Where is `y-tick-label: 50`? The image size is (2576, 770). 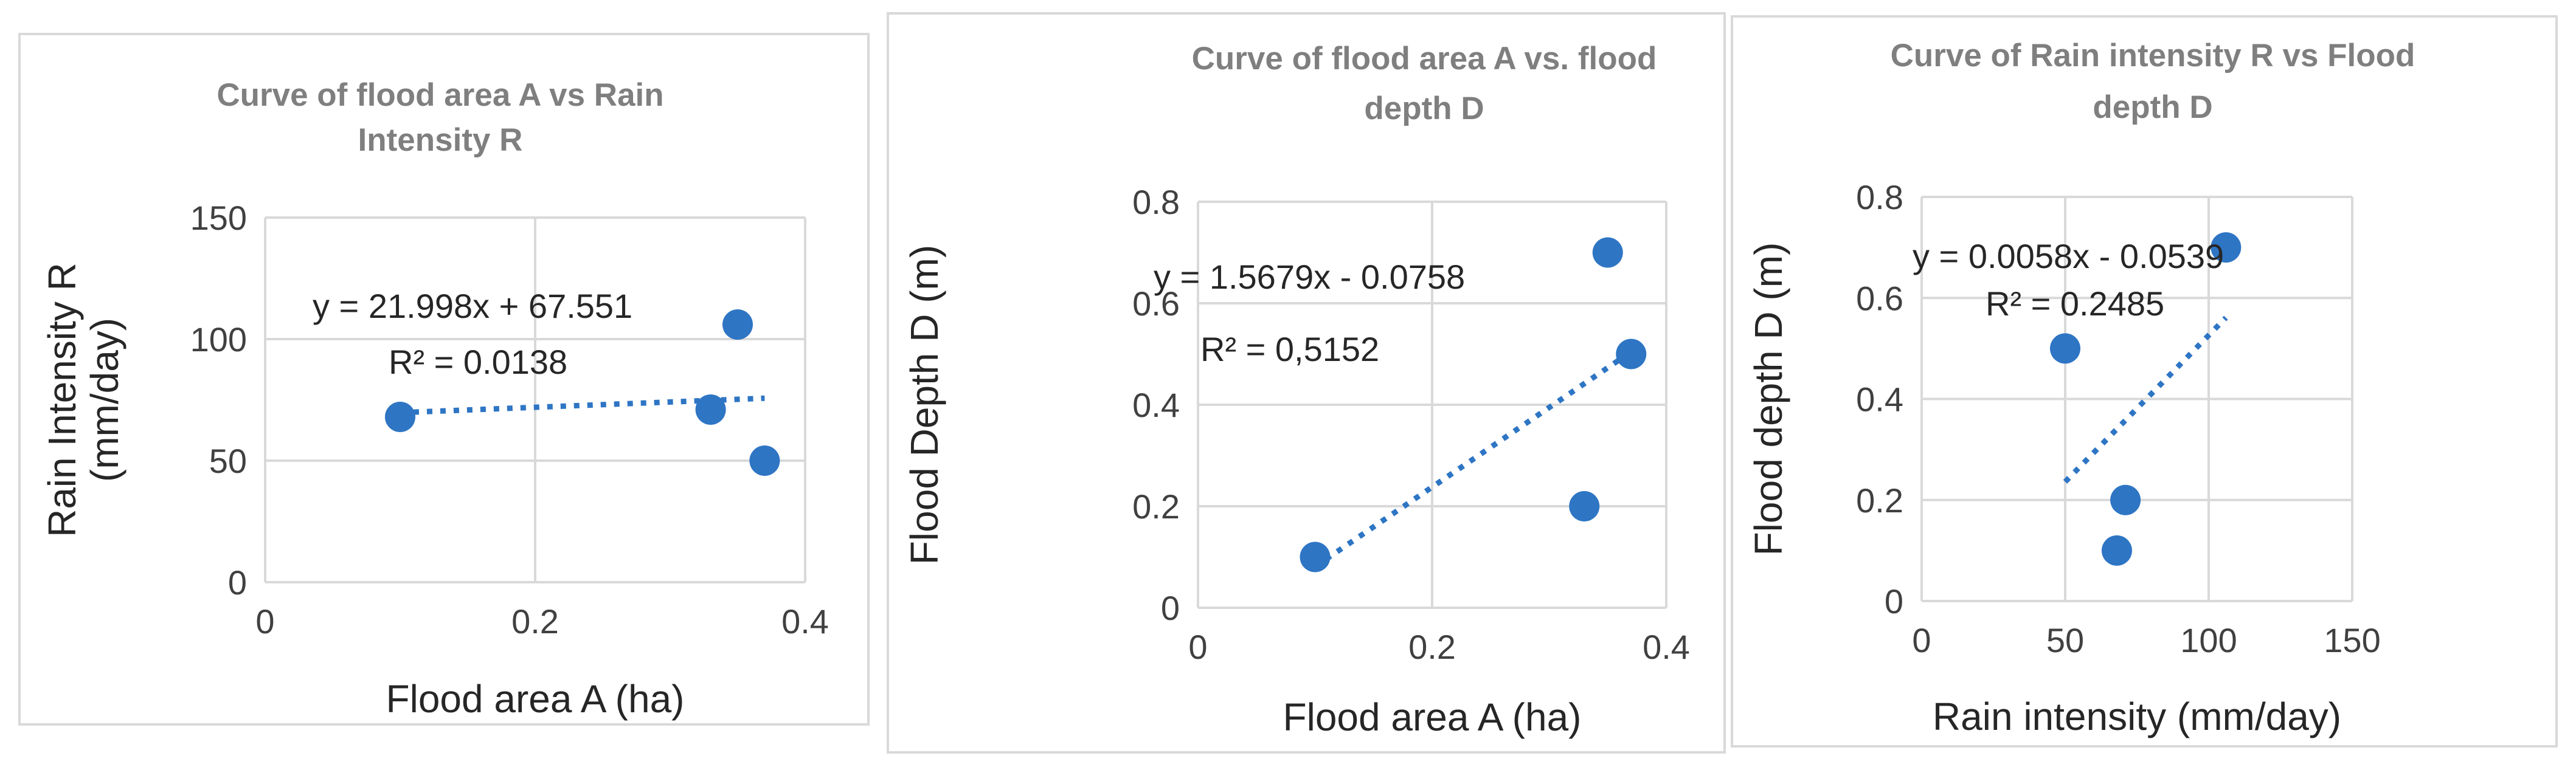
y-tick-label: 50 is located at coordinates (228, 461).